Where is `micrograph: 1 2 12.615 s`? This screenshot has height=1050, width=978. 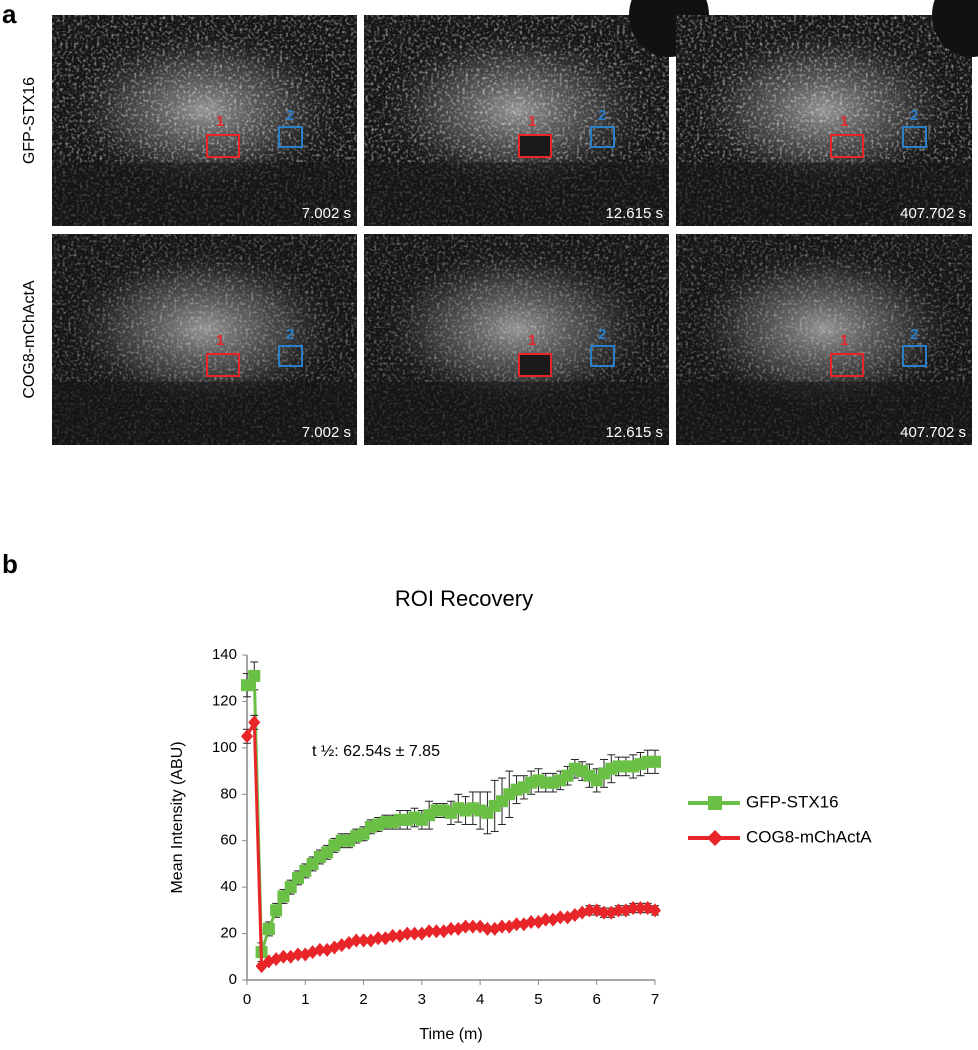
micrograph: 1 2 12.615 s is located at coordinates (516, 339).